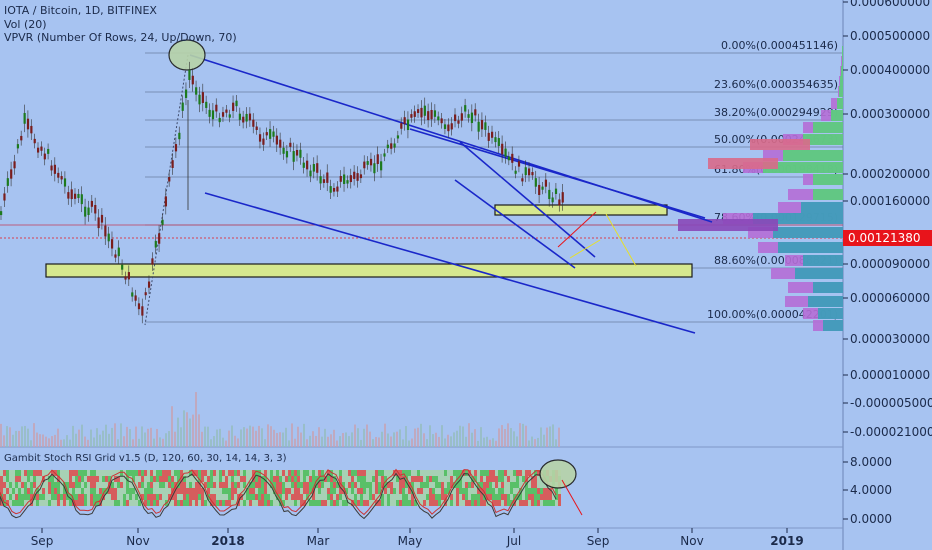 This screenshot has height=550, width=932. I want to click on vpvr-indicator-label: VPVR (Number Of Rows, 24, Up/Down, 70), so click(120, 37).